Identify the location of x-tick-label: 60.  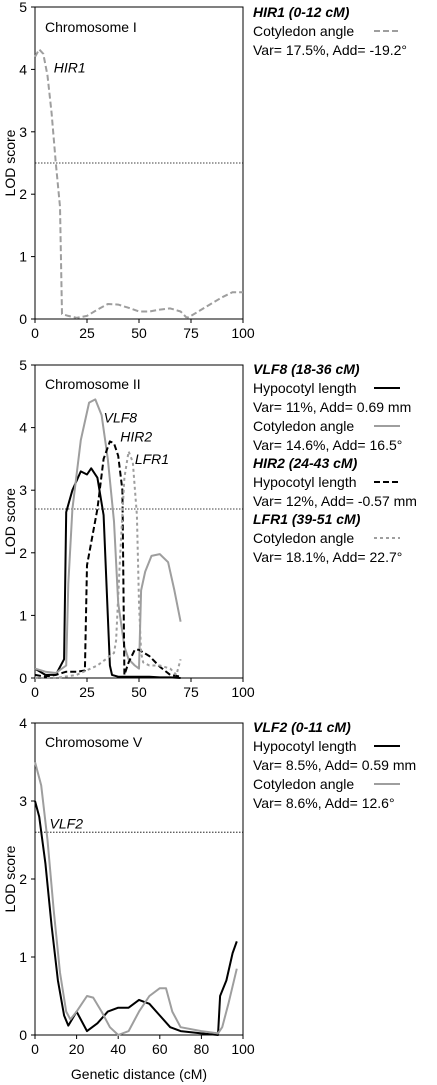
(160, 1049).